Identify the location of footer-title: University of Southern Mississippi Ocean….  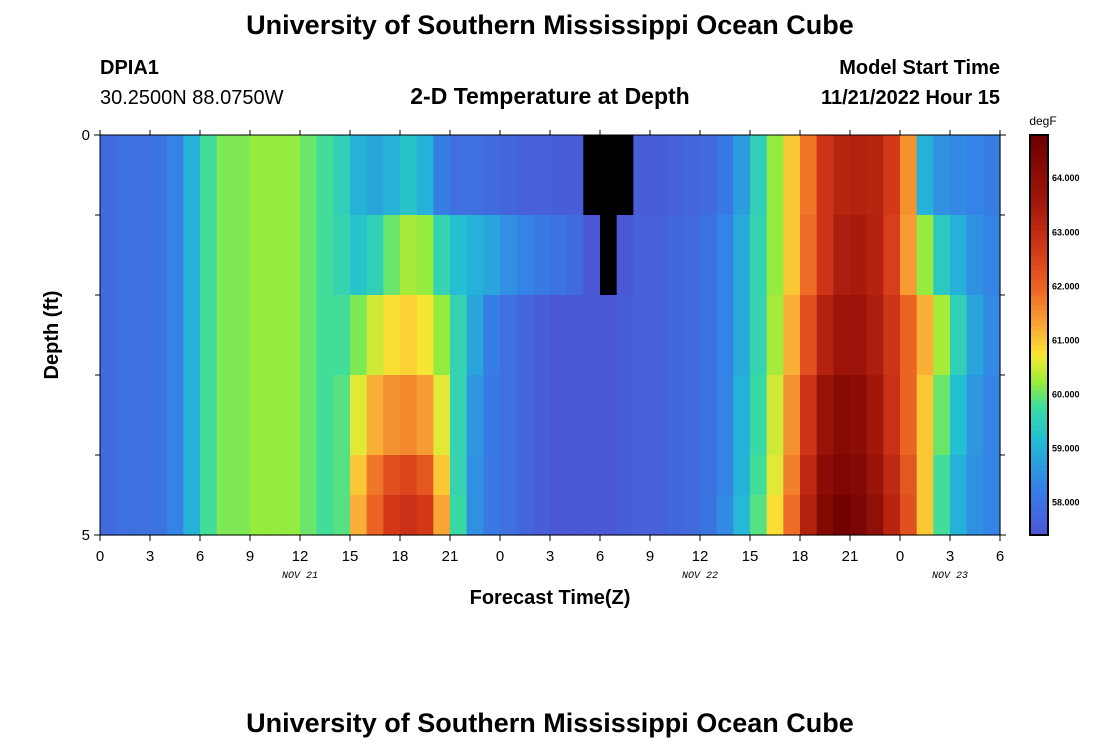
(550, 723).